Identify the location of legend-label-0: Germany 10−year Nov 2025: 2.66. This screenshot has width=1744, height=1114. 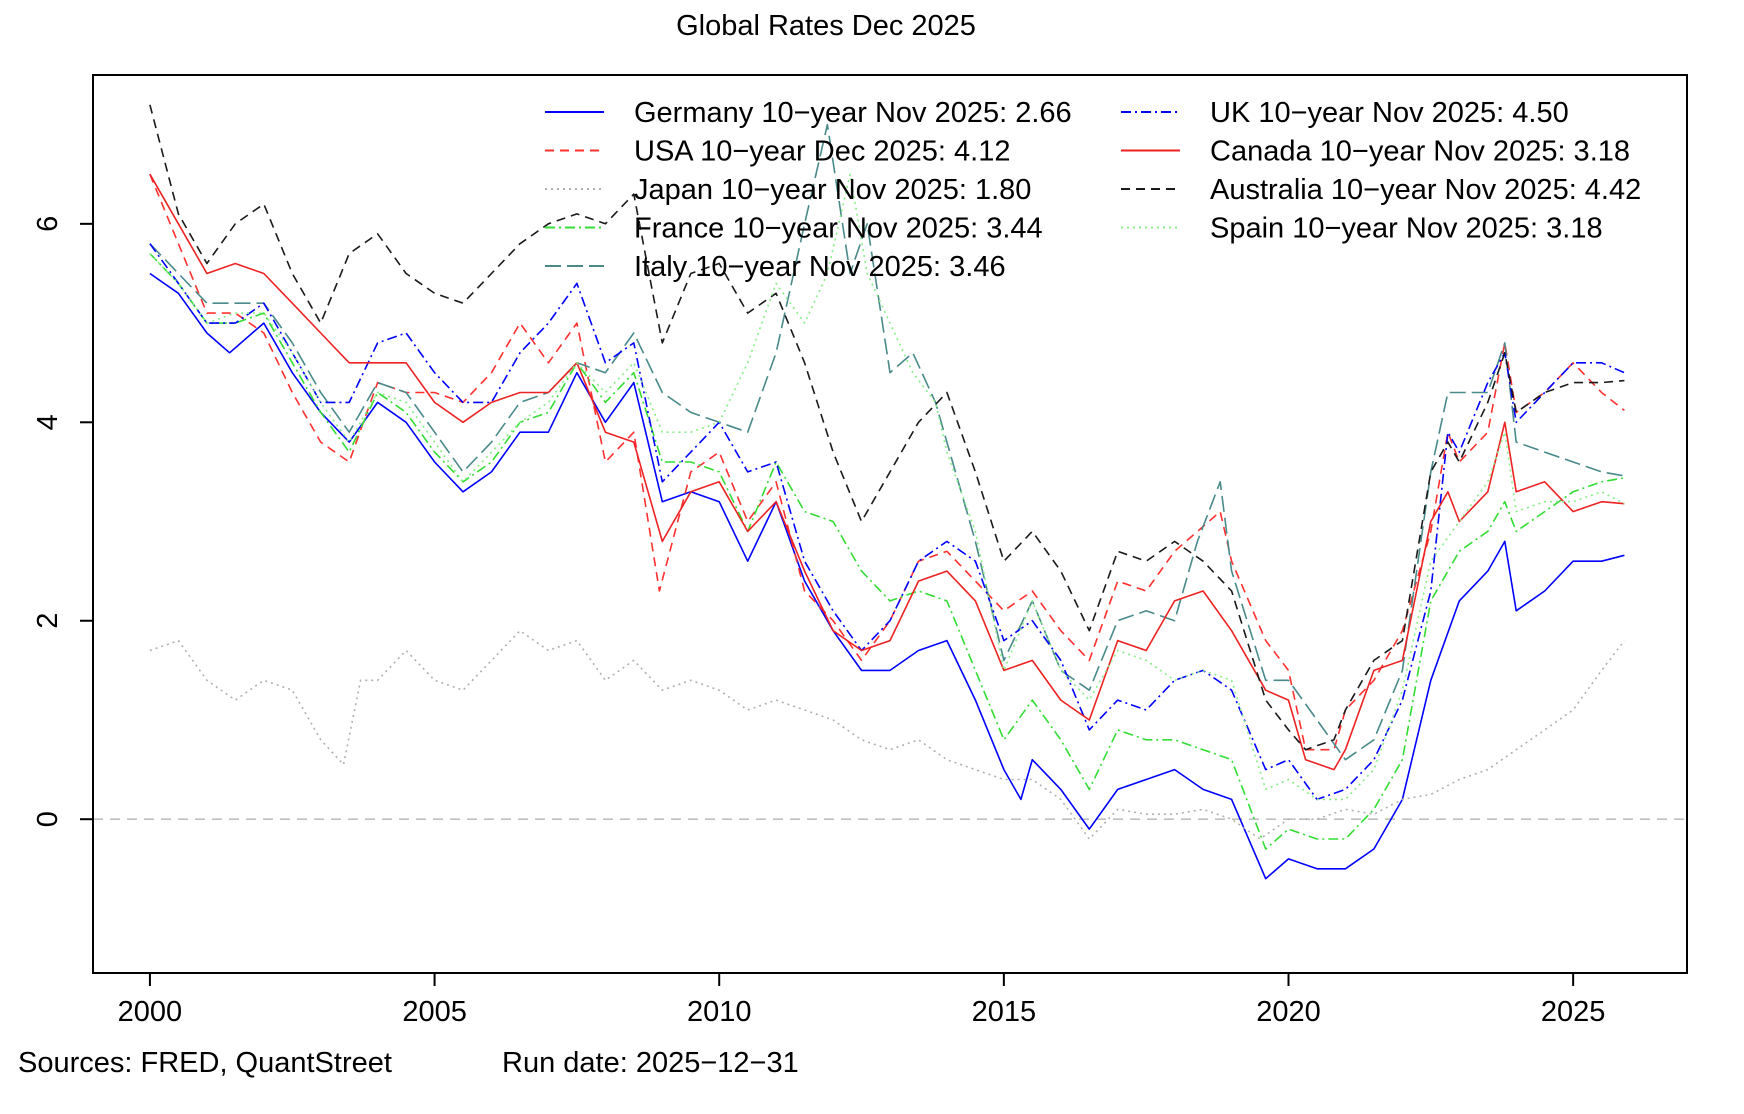
(853, 113).